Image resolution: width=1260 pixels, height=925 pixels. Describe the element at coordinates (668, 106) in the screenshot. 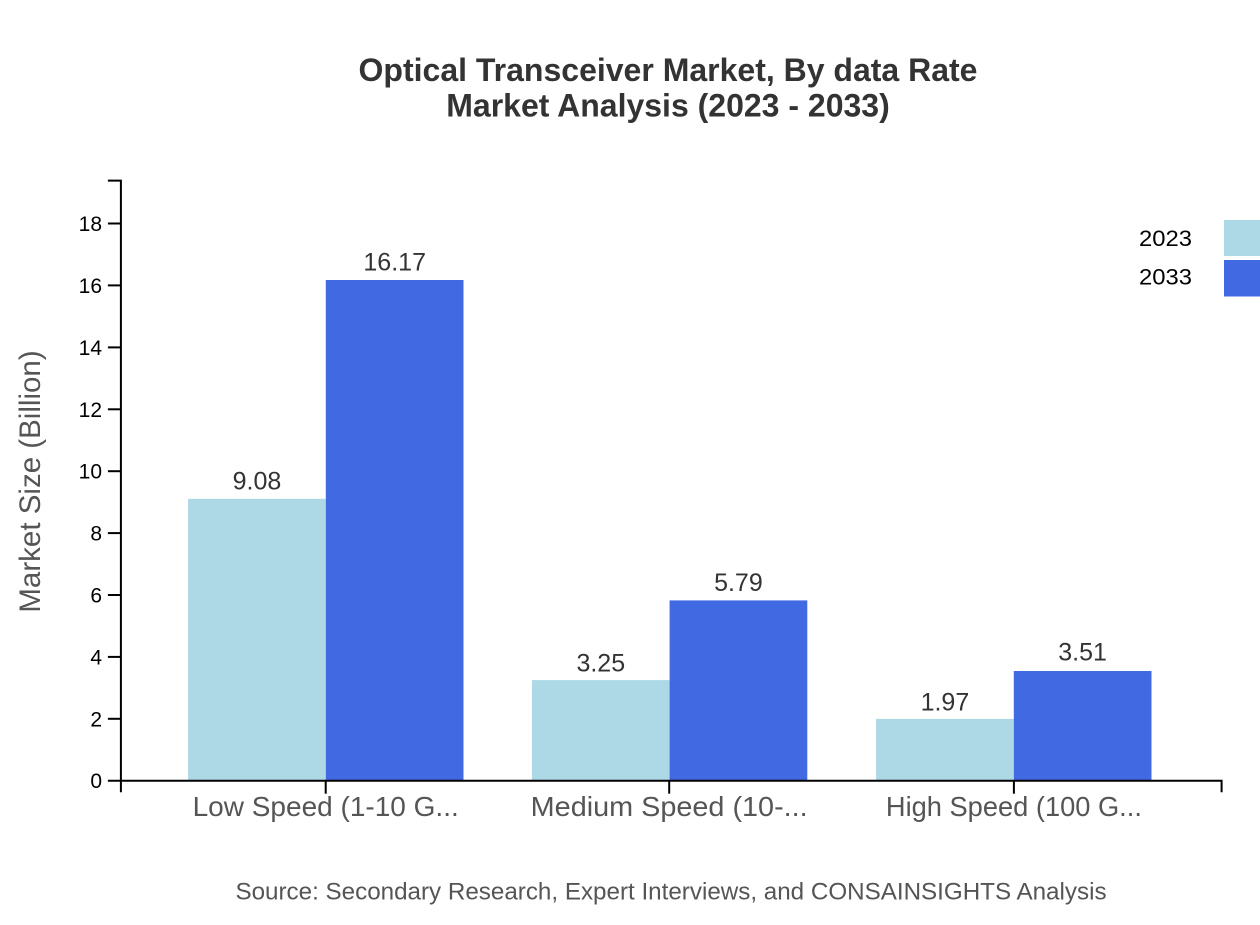

I see `svg-text: Market Analysis (2023 - 2033)` at that location.